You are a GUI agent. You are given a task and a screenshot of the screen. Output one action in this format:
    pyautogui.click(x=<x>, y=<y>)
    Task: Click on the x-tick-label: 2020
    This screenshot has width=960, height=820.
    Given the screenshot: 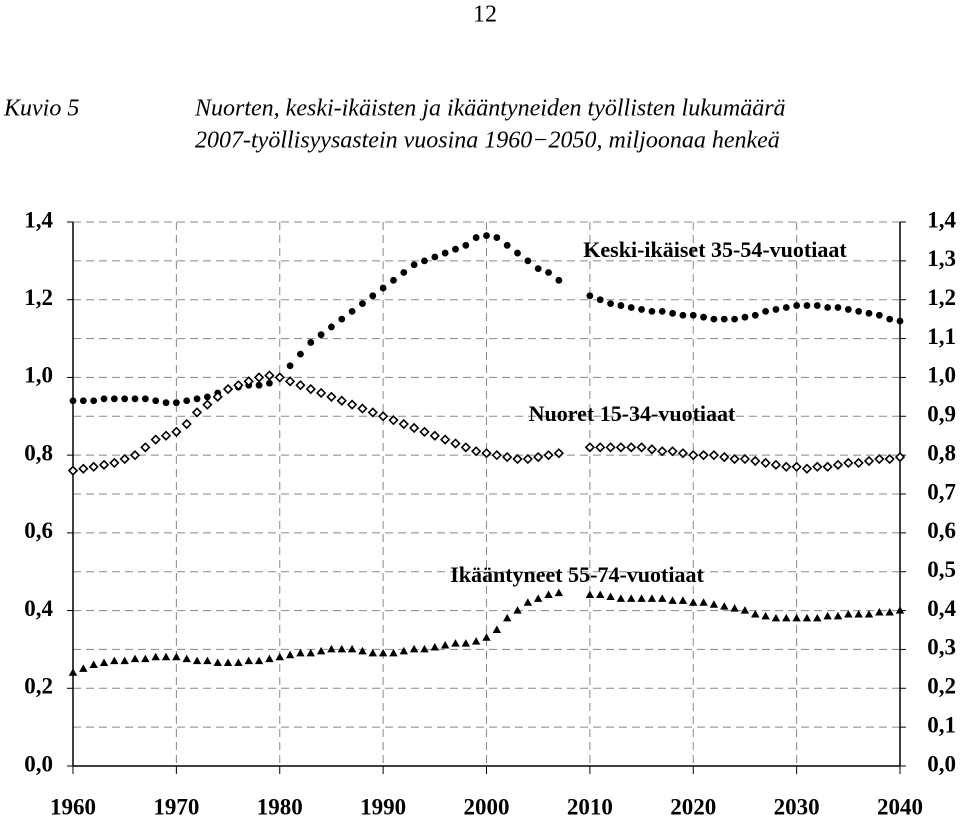 What is the action you would take?
    pyautogui.click(x=693, y=806)
    